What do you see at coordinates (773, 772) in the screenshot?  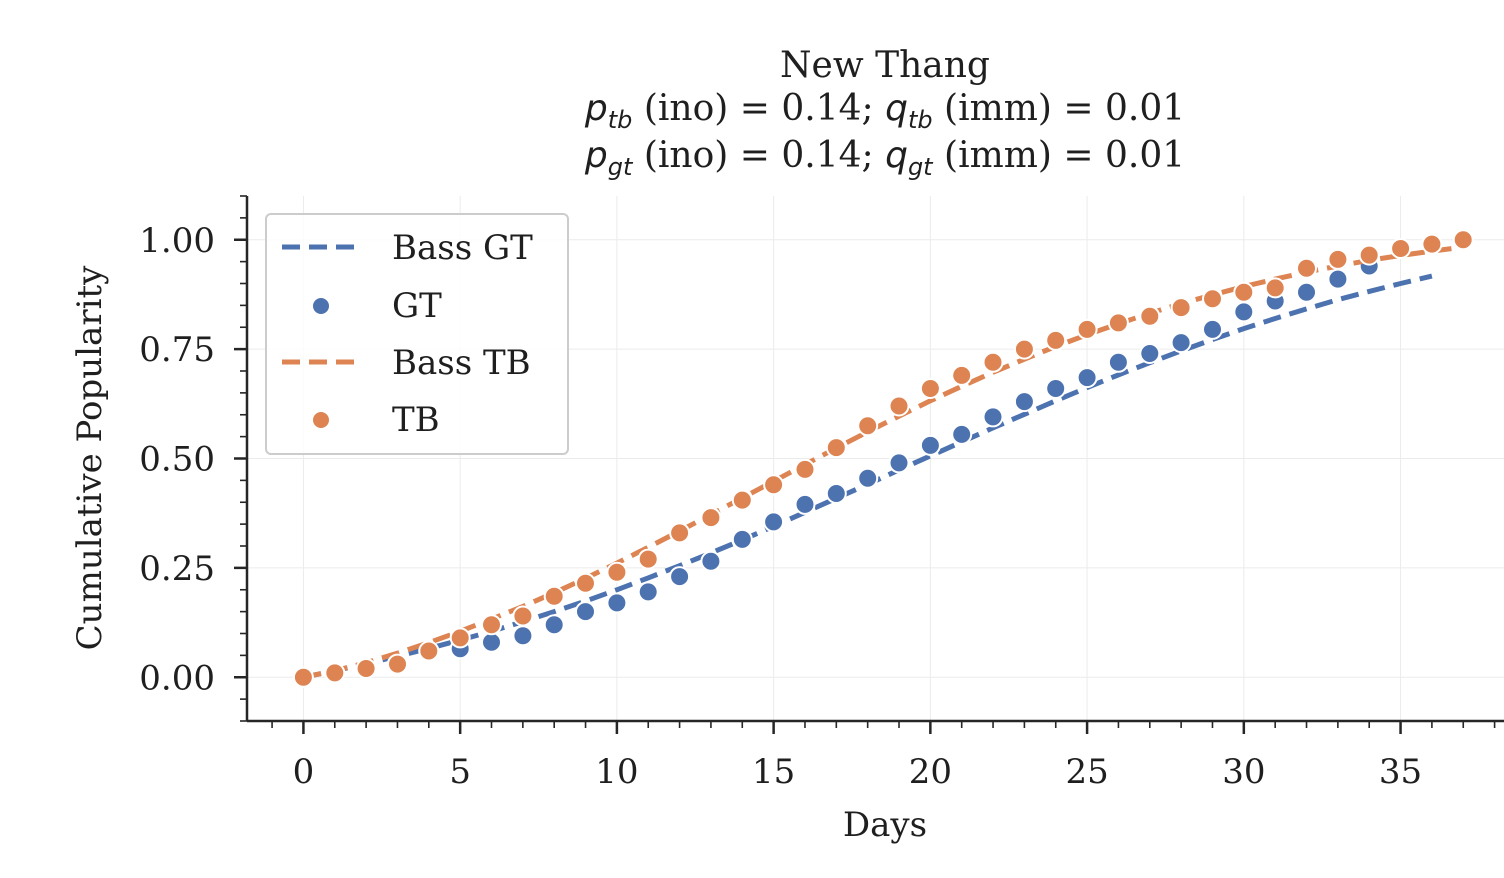 I see `x-tick-label: 15` at bounding box center [773, 772].